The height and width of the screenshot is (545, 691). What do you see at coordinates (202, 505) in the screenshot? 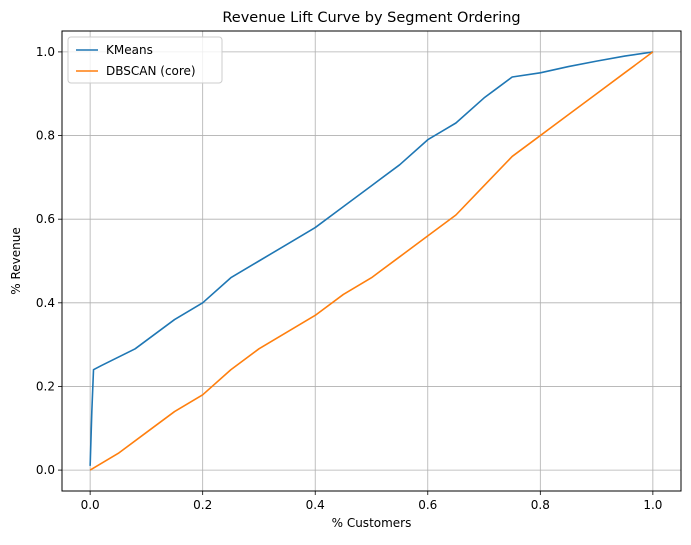
I see `x-tick-label: 0.2` at bounding box center [202, 505].